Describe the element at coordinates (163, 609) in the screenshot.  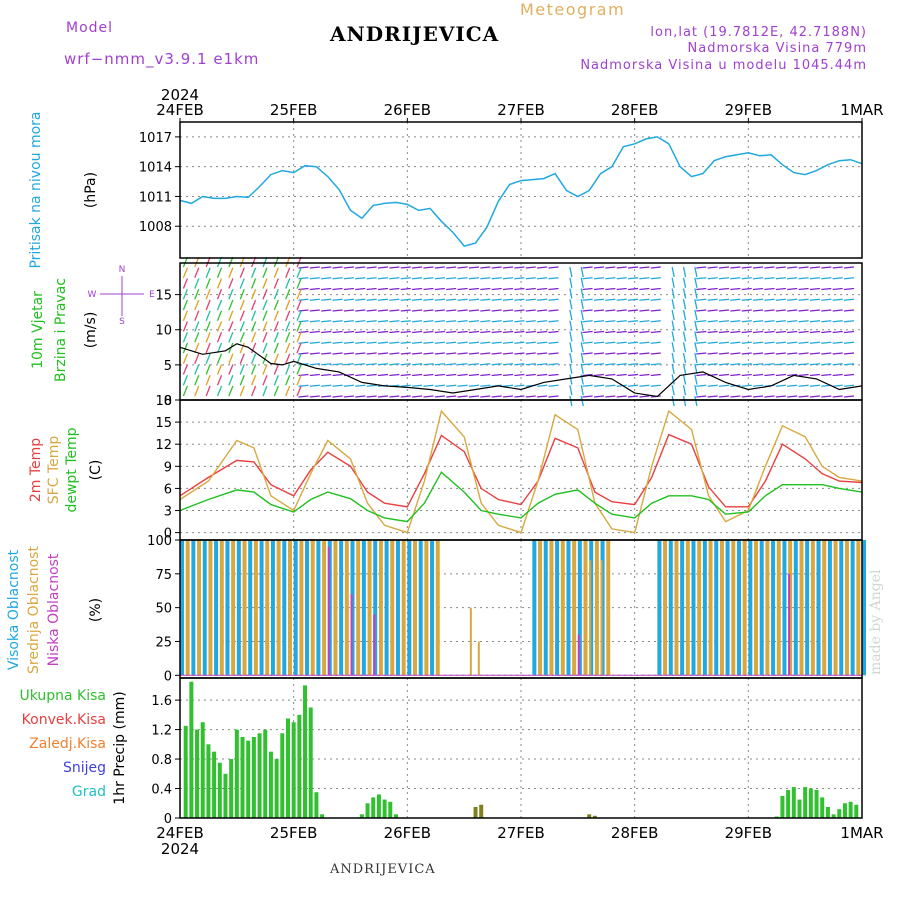
I see `ytick-label: 50` at that location.